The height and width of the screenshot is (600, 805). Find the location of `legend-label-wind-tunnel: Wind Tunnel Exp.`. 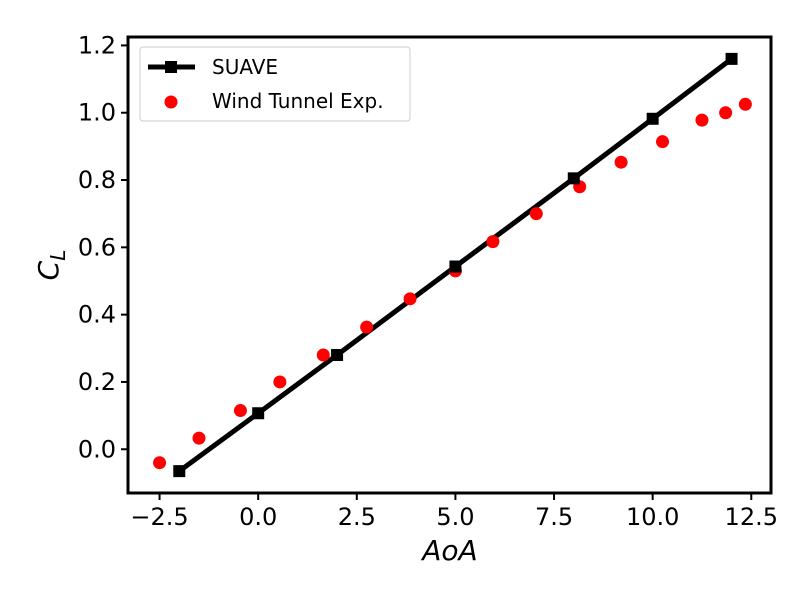

legend-label-wind-tunnel: Wind Tunnel Exp. is located at coordinates (298, 101).